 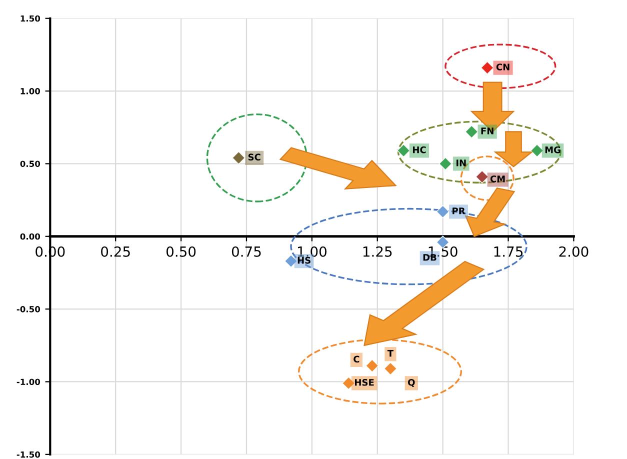 What do you see at coordinates (30, 18) in the screenshot?
I see `y-tick-label: 1.50` at bounding box center [30, 18].